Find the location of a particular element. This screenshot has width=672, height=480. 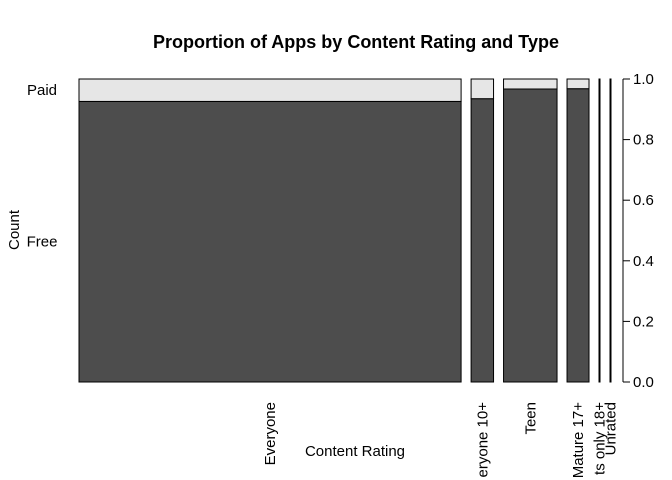

right-axis-tick-label: 0.4 is located at coordinates (643, 261).